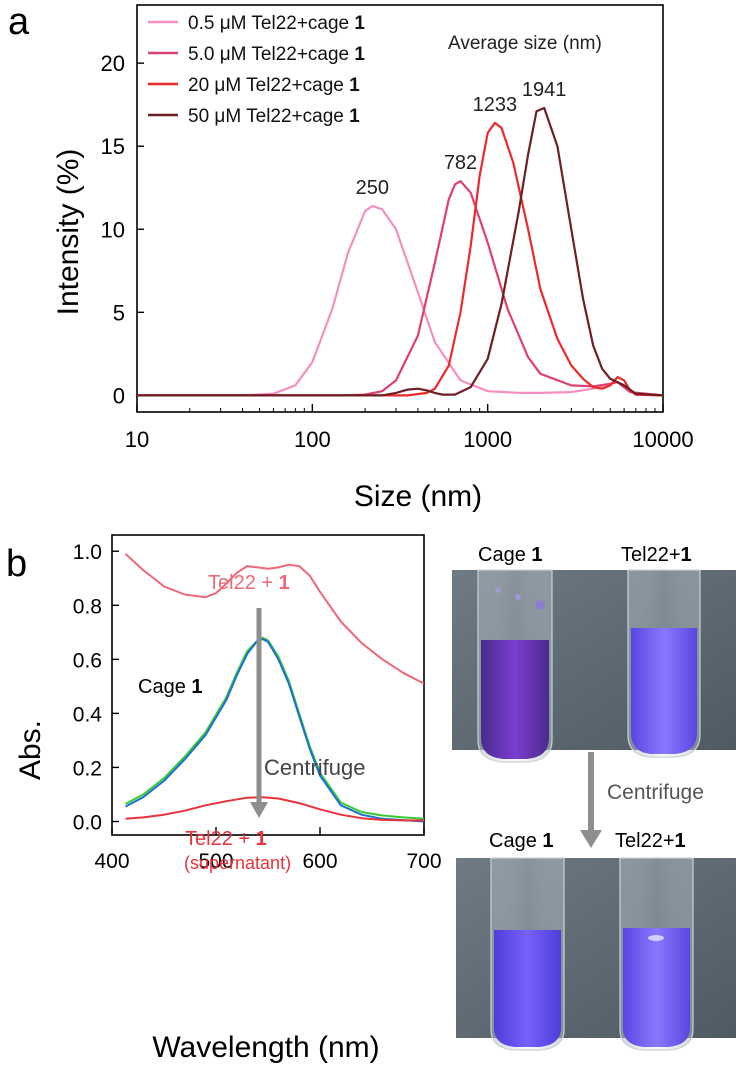 This screenshot has height=1071, width=746. What do you see at coordinates (656, 954) in the screenshot?
I see `tube-tel22-after` at bounding box center [656, 954].